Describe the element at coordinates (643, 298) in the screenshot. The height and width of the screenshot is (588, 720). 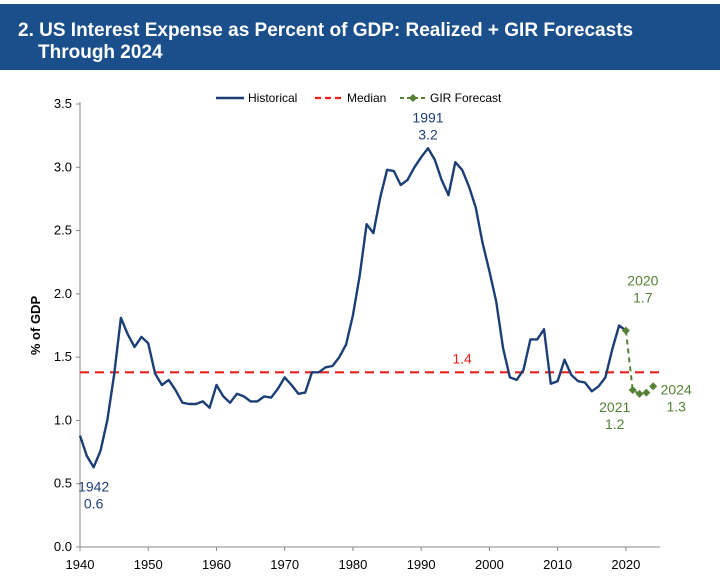
I see `ann-2020-value: 1.7` at that location.